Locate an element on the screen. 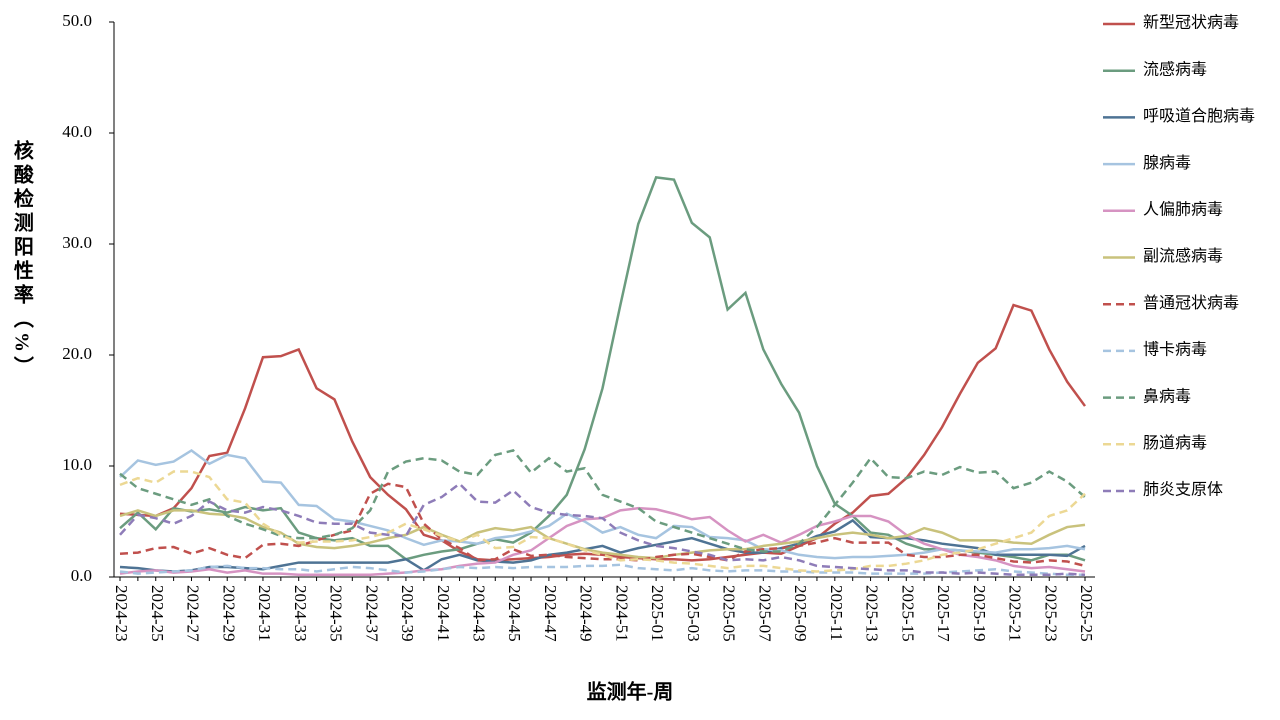 Image resolution: width=1280 pixels, height=720 pixels. x-tick-label: 2024-27 is located at coordinates (193, 613).